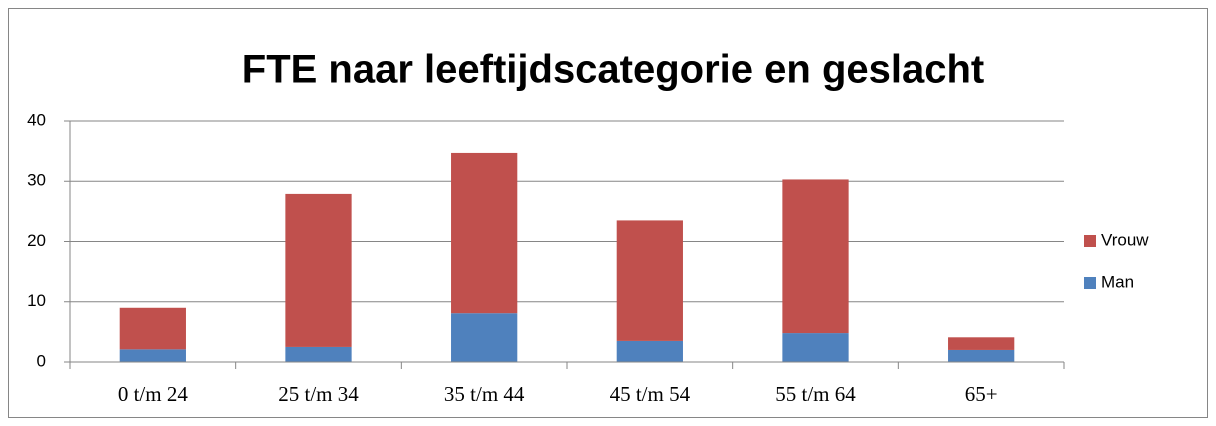  I want to click on y-tick-label: 10, so click(36, 300).